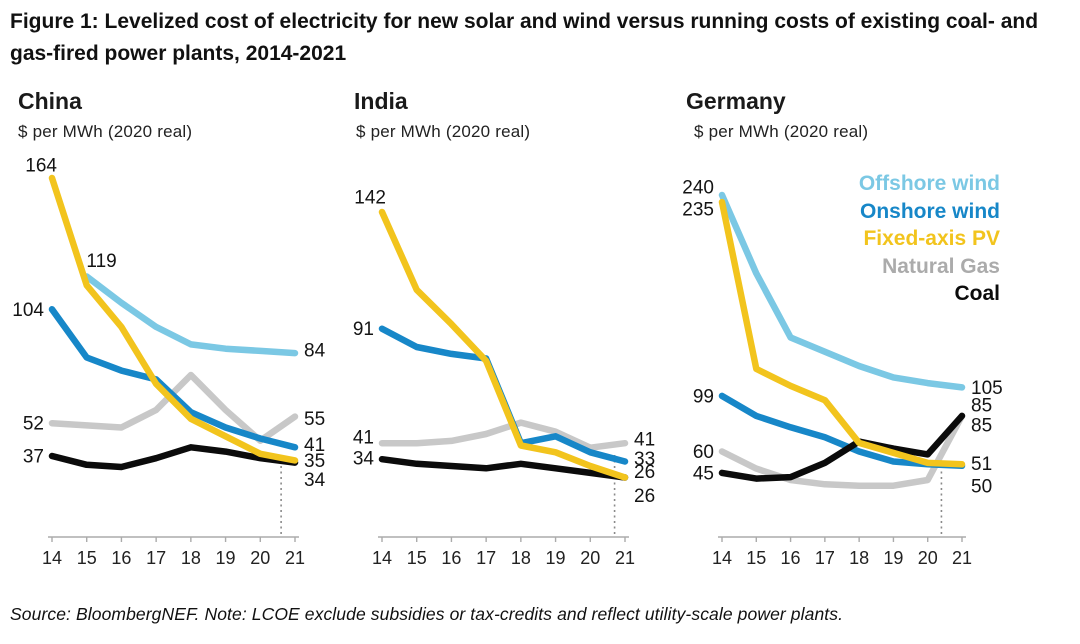  What do you see at coordinates (50, 101) in the screenshot?
I see `panel-title-china: China` at bounding box center [50, 101].